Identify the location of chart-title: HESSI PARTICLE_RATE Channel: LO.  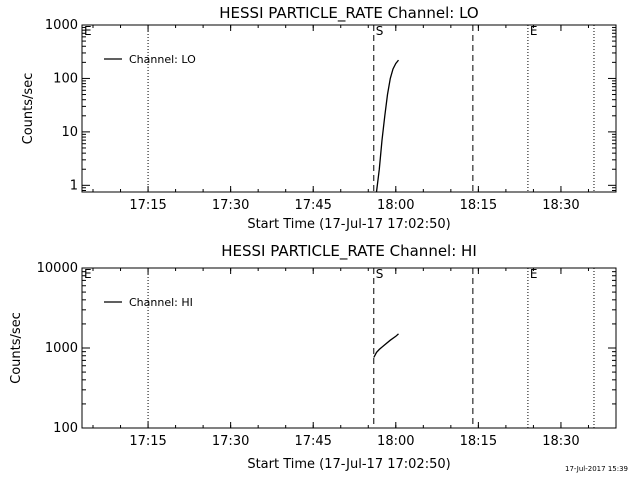
(348, 13).